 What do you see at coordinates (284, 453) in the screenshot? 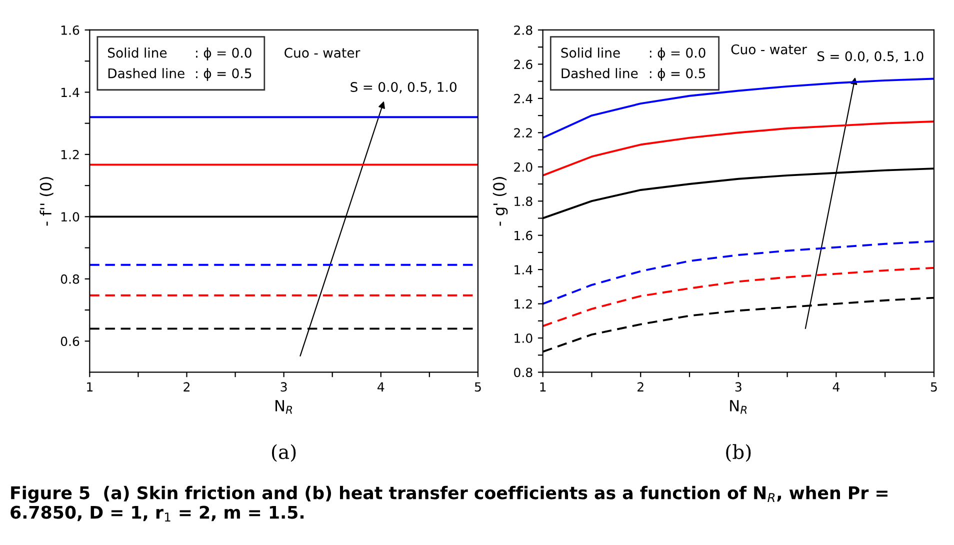
I see `text: (a)` at bounding box center [284, 453].